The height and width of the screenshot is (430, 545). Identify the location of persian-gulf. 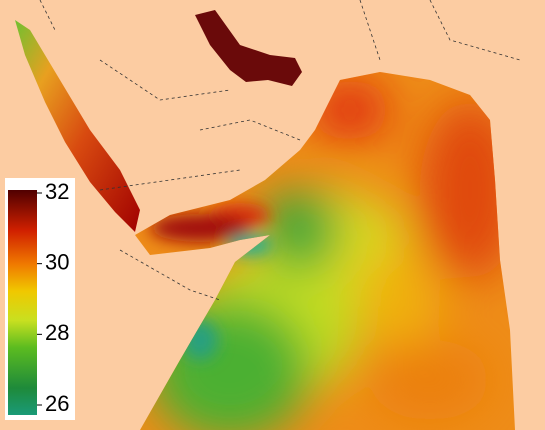
(248, 48).